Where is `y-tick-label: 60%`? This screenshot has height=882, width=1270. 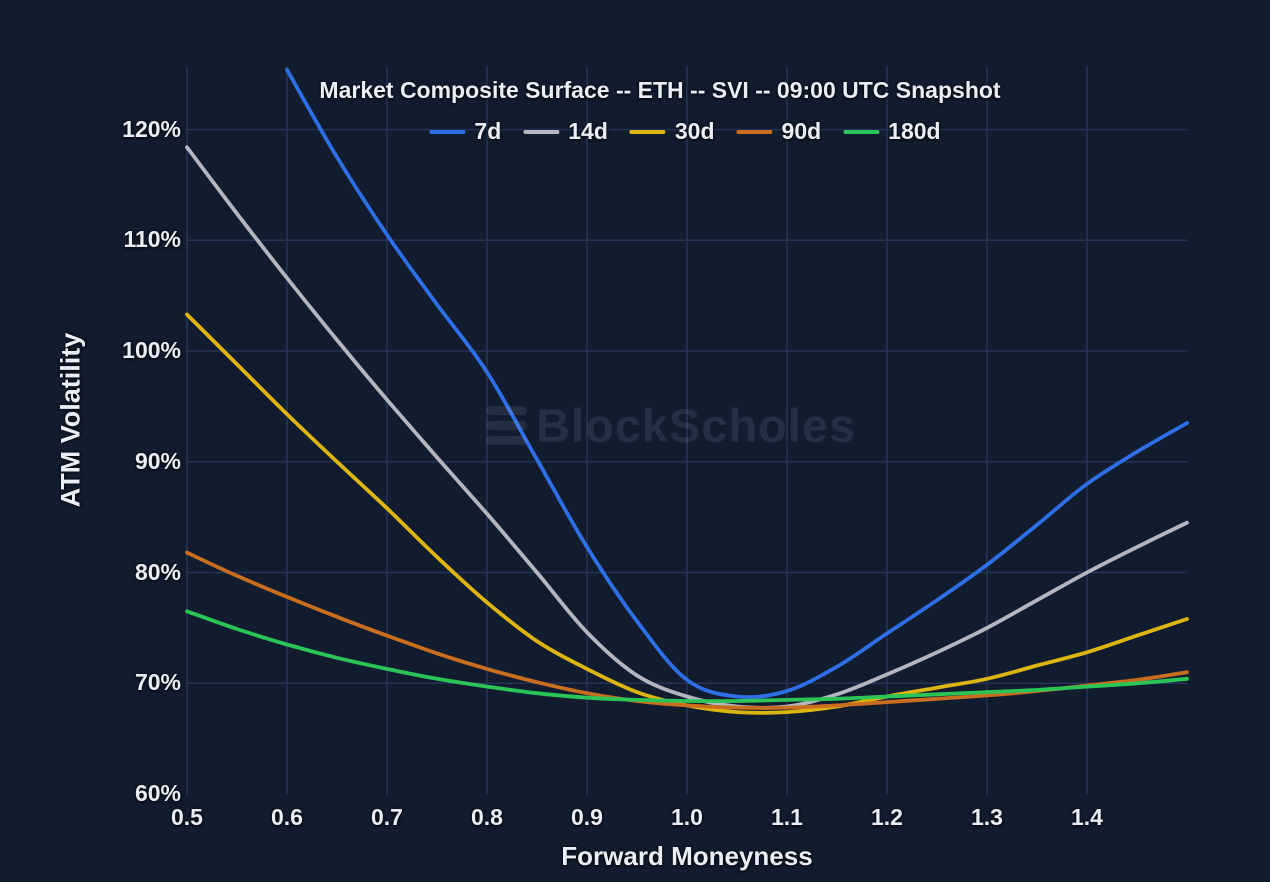 y-tick-label: 60% is located at coordinates (157, 793).